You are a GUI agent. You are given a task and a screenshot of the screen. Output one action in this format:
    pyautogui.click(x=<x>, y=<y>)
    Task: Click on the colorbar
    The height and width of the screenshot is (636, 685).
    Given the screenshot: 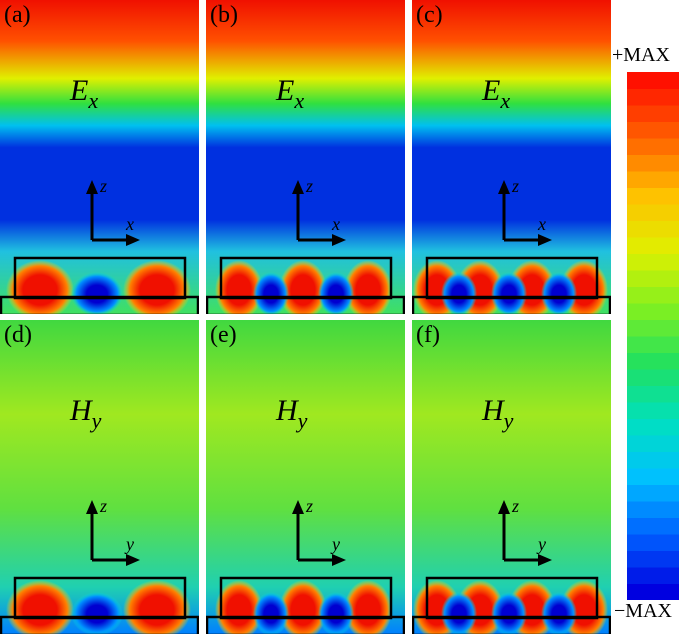 What is the action you would take?
    pyautogui.click(x=653, y=336)
    